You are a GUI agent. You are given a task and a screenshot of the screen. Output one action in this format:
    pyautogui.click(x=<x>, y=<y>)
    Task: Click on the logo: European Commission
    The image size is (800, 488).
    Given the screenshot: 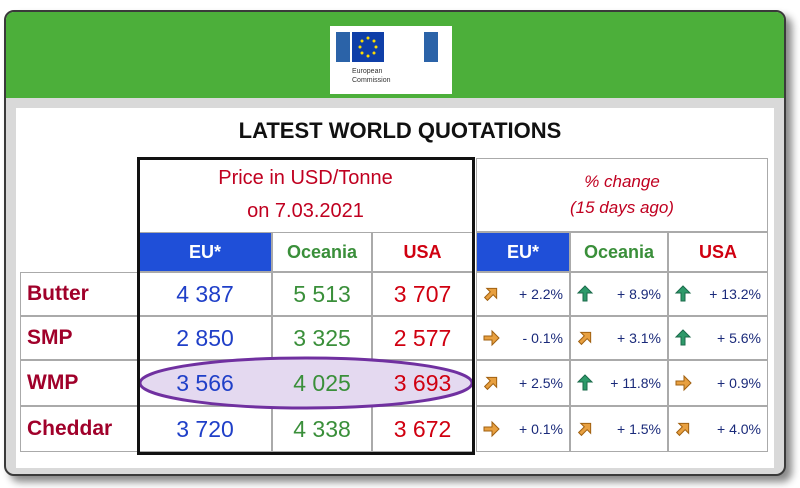 What is the action you would take?
    pyautogui.click(x=391, y=60)
    